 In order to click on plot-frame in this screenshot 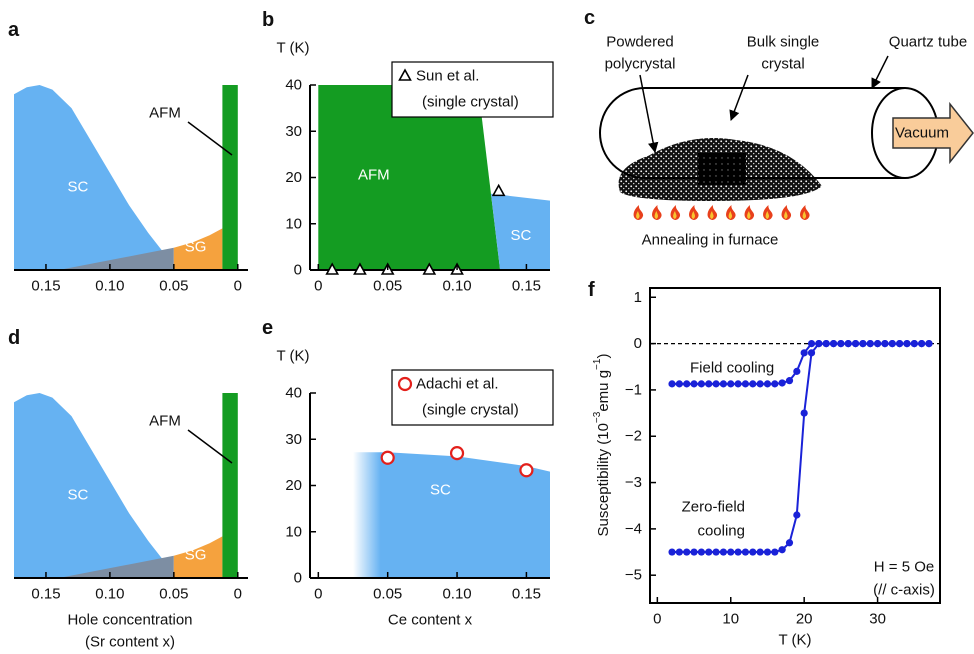, I will do `click(795, 445)`.